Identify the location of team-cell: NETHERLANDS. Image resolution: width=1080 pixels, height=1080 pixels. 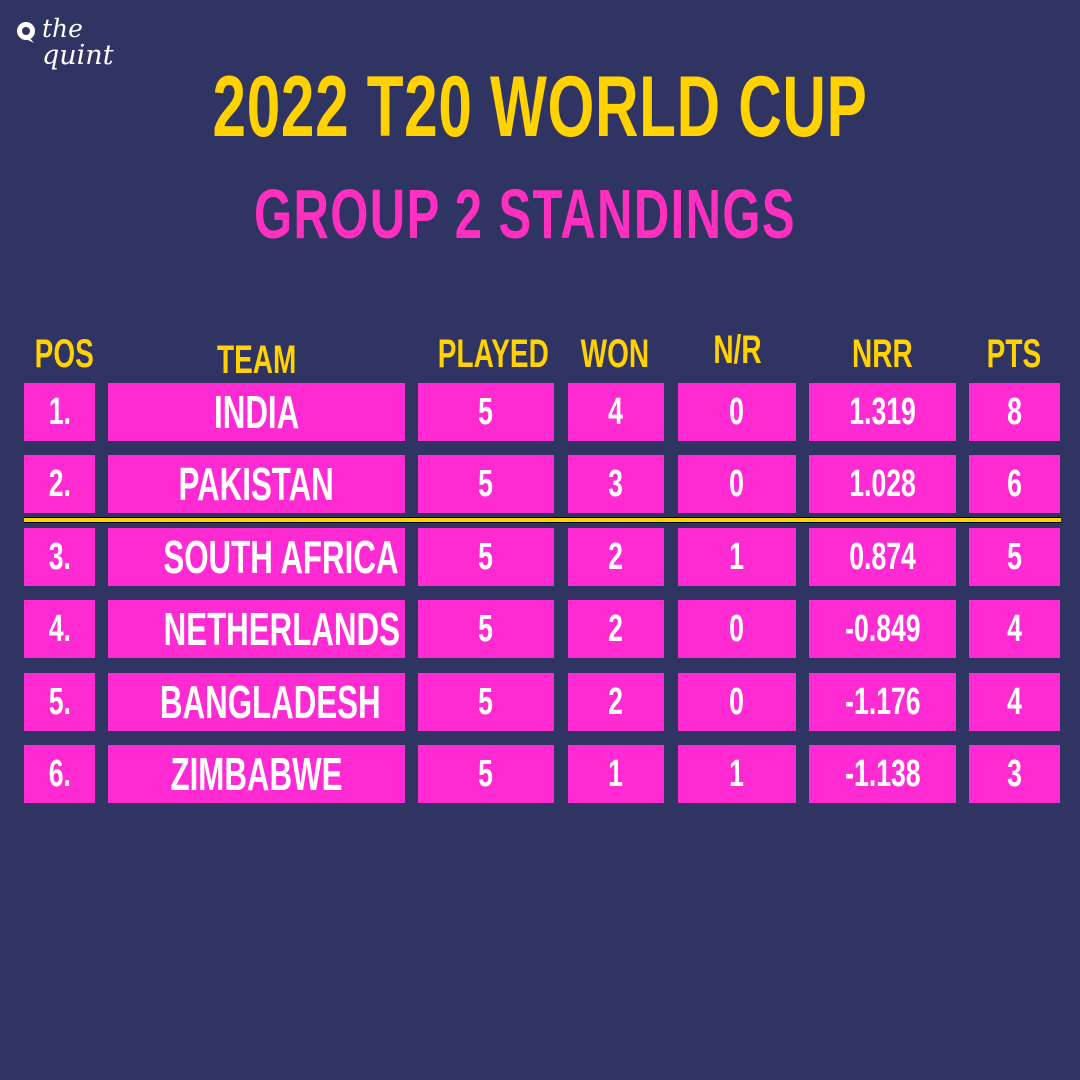
(256, 629).